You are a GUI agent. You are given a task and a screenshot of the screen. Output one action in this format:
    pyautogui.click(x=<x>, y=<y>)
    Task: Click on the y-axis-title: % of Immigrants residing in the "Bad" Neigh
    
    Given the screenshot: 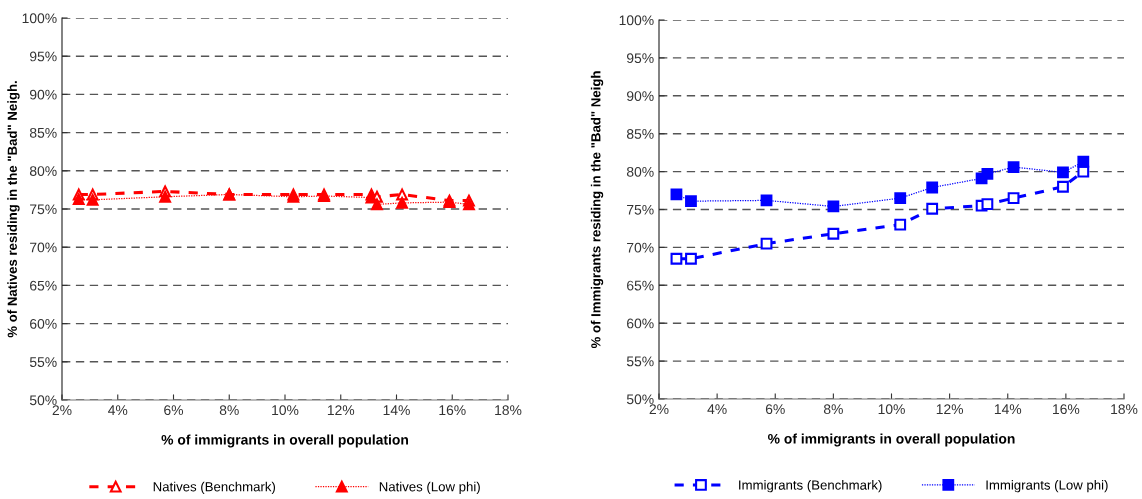 What is the action you would take?
    pyautogui.click(x=597, y=210)
    